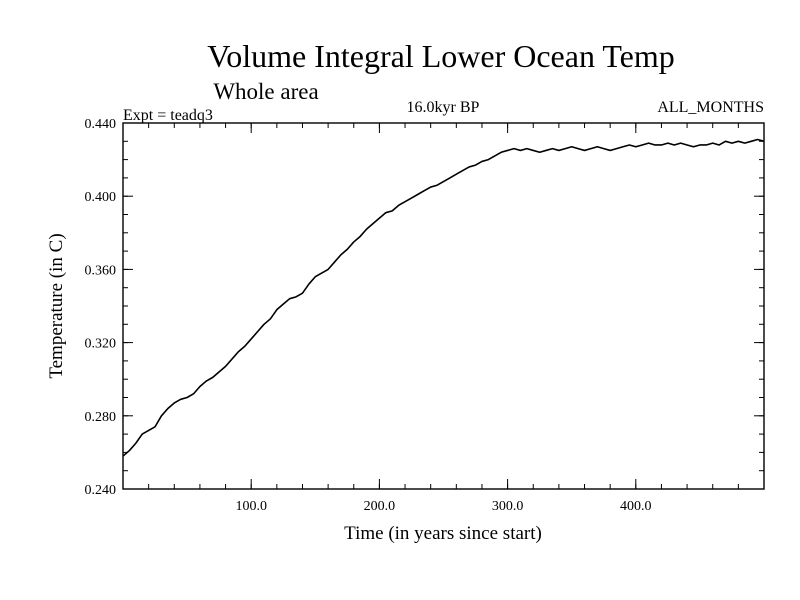 This screenshot has width=800, height=600. Describe the element at coordinates (101, 490) in the screenshot. I see `y-tick-label: 0.240` at that location.